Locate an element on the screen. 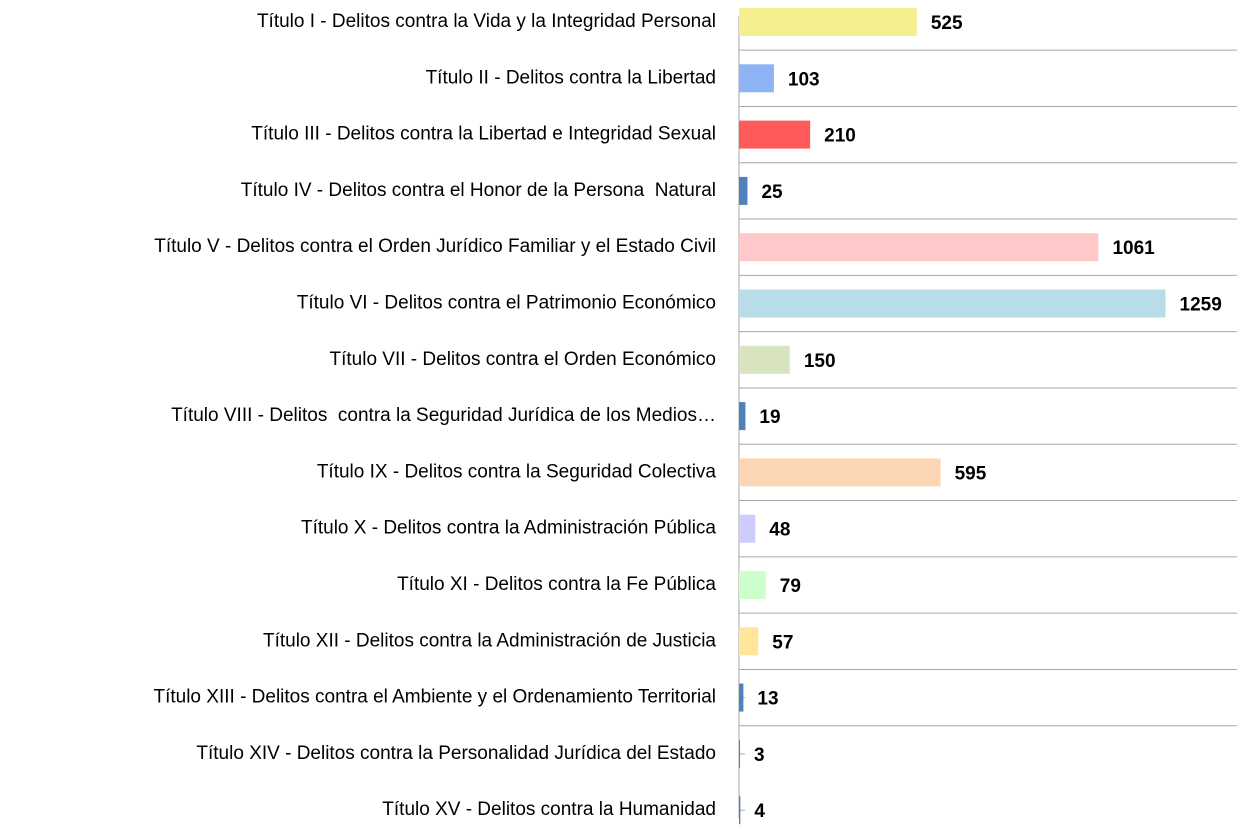  value-label: 19 is located at coordinates (769, 417).